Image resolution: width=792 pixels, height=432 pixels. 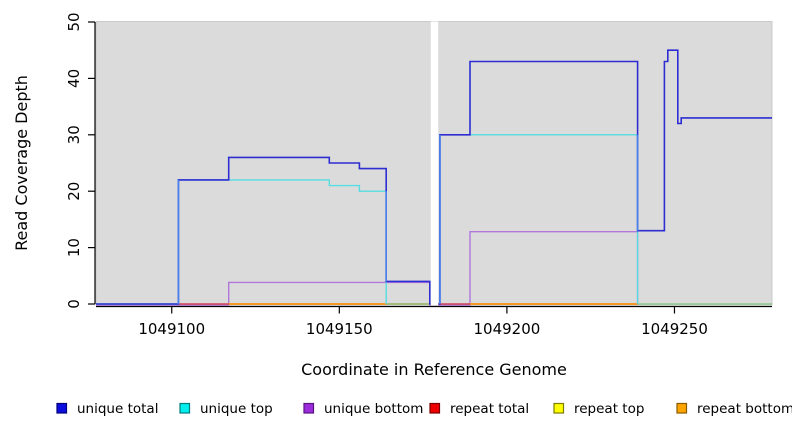 I want to click on legend-swatch-repeat-total, so click(x=435, y=408).